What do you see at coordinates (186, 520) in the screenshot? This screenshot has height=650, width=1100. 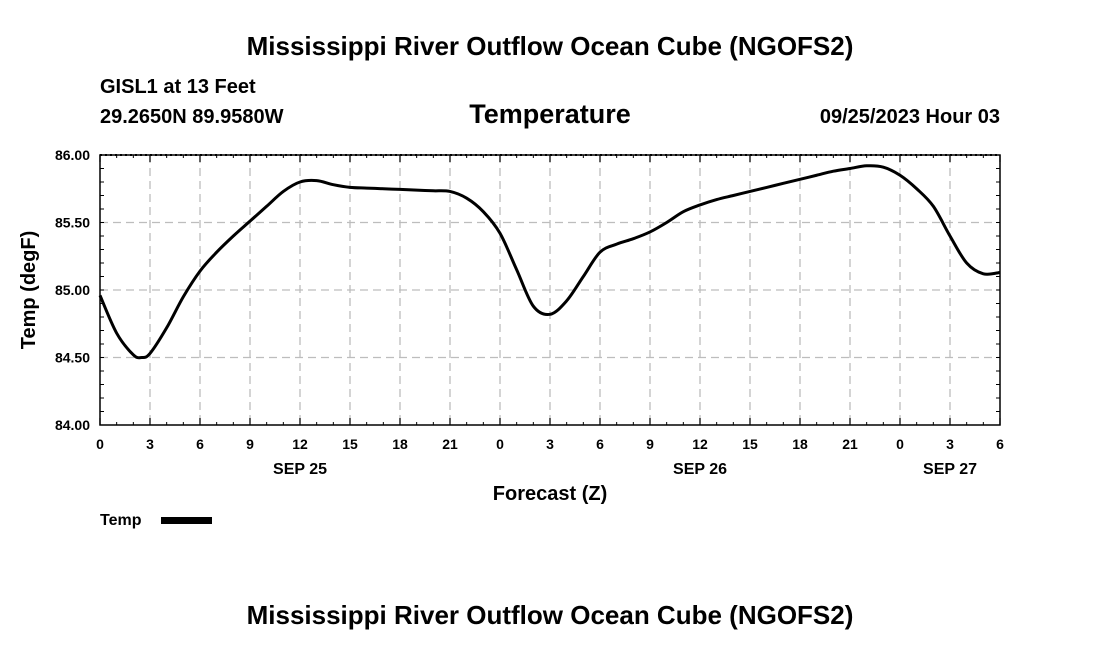 I see `legend-swatch` at bounding box center [186, 520].